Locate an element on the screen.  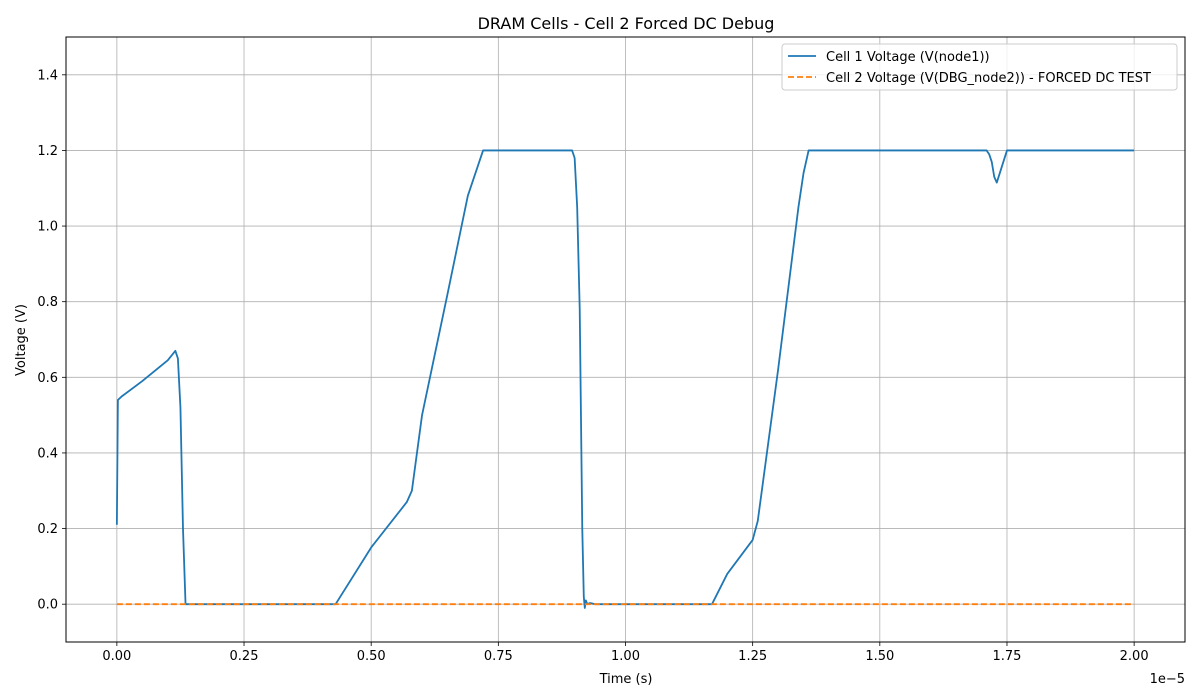
legend-label-cell-1: Cell 1 Voltage (V(node1)) is located at coordinates (908, 57).